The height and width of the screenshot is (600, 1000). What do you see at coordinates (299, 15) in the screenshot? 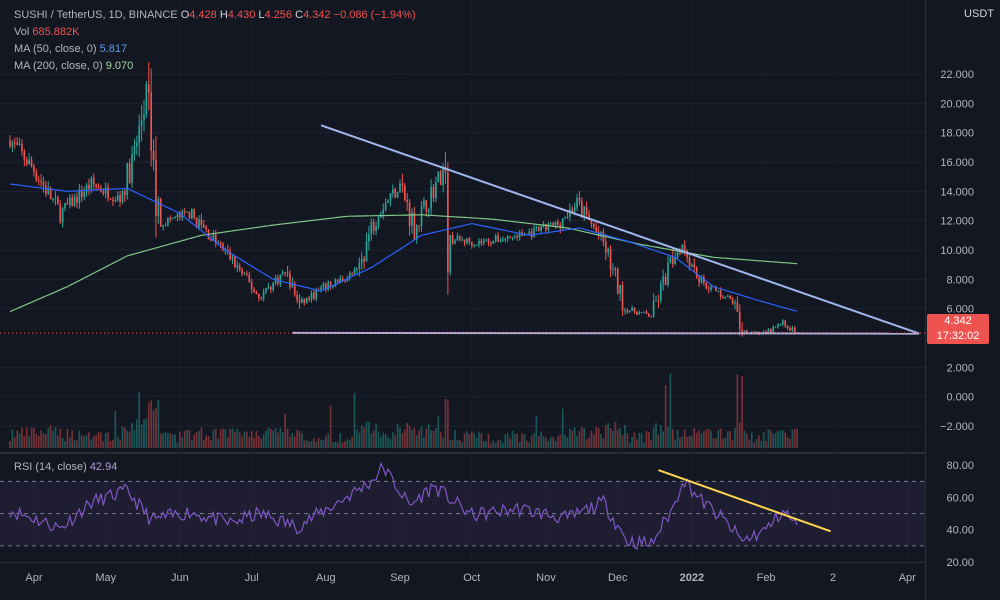
I see `close-label: C` at bounding box center [299, 15].